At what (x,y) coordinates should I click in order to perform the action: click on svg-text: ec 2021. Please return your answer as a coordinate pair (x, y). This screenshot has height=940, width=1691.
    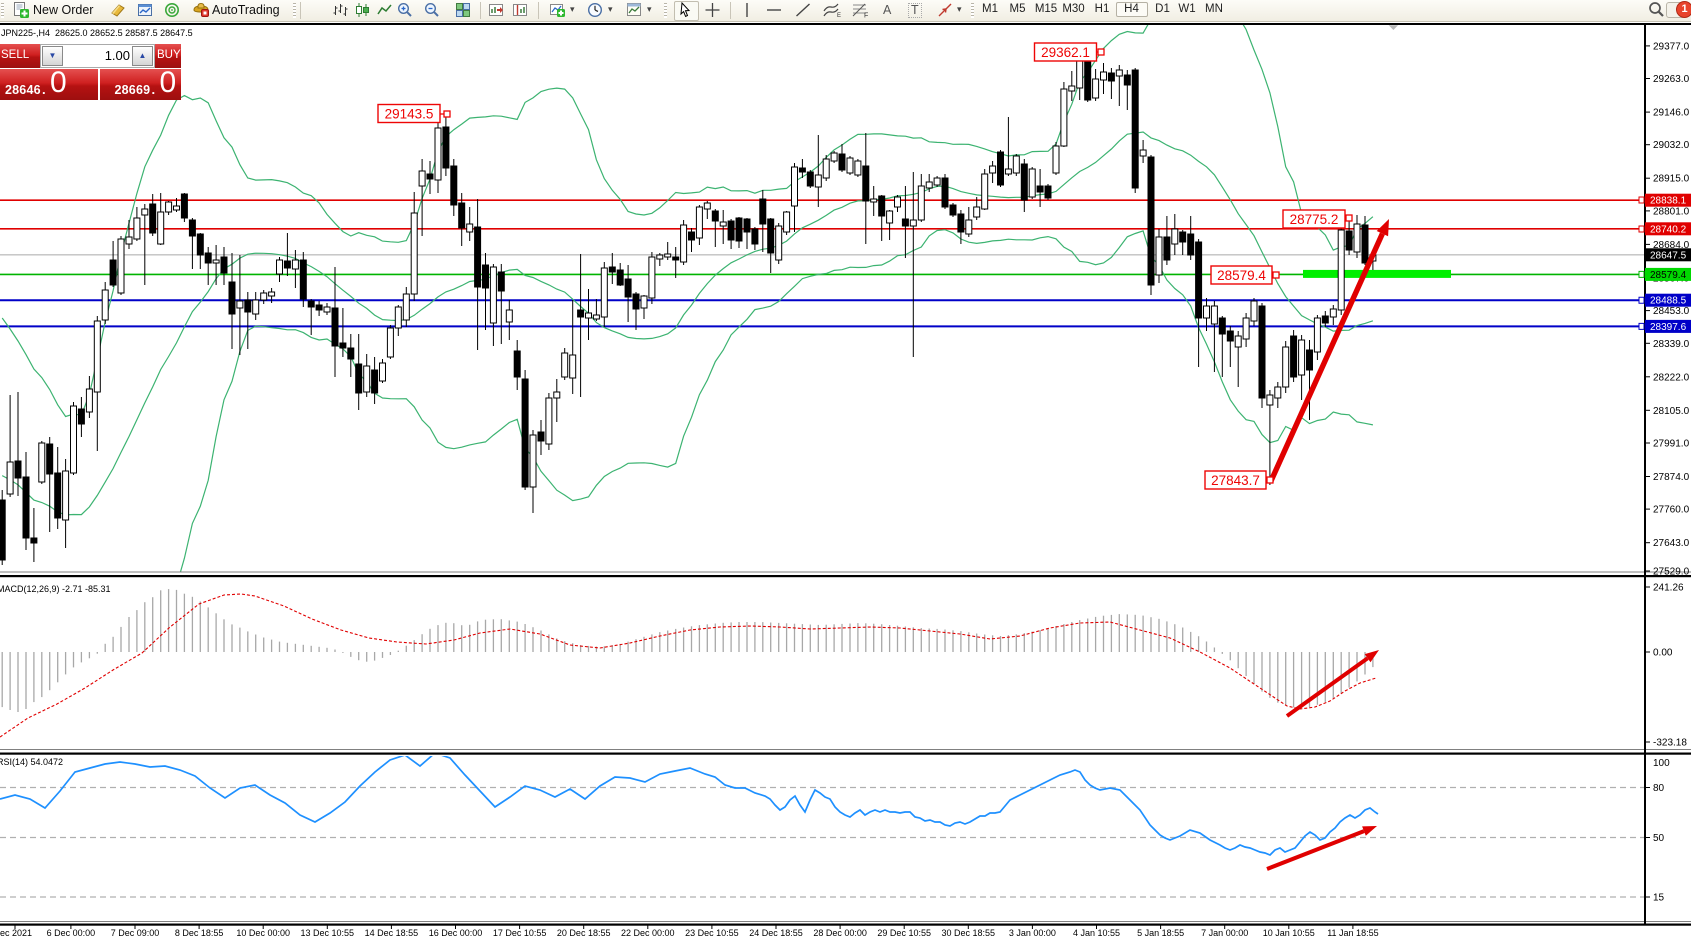
    Looking at the image, I should click on (16, 933).